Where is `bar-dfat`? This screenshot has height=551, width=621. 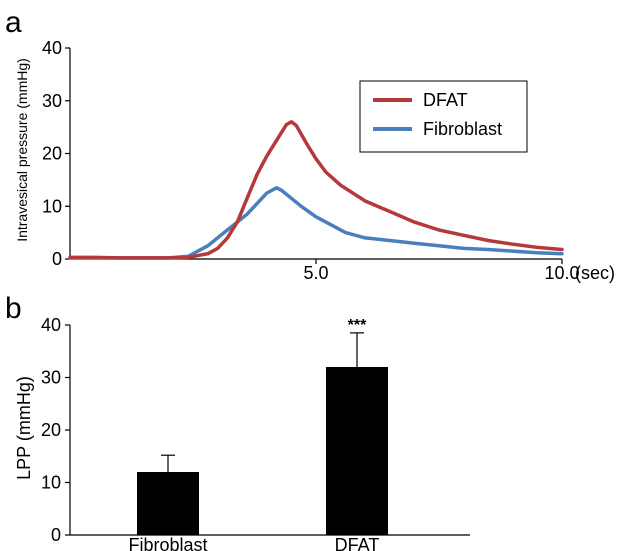
bar-dfat is located at coordinates (357, 451).